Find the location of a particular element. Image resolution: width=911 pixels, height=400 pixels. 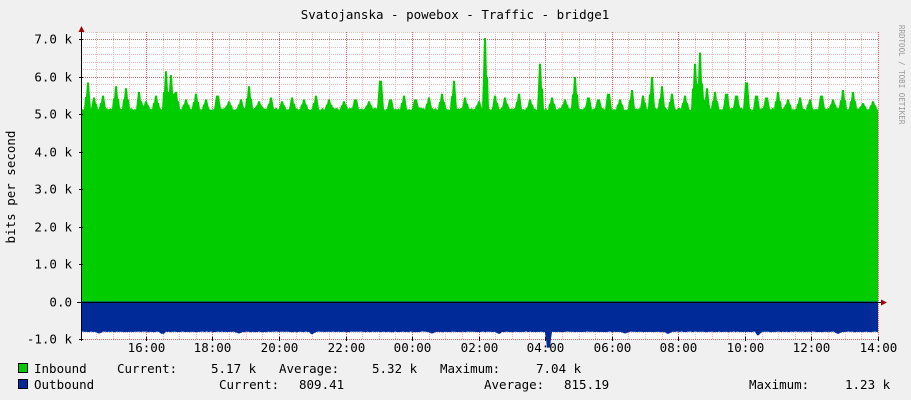

inbound-average-label: Average: is located at coordinates (309, 368).